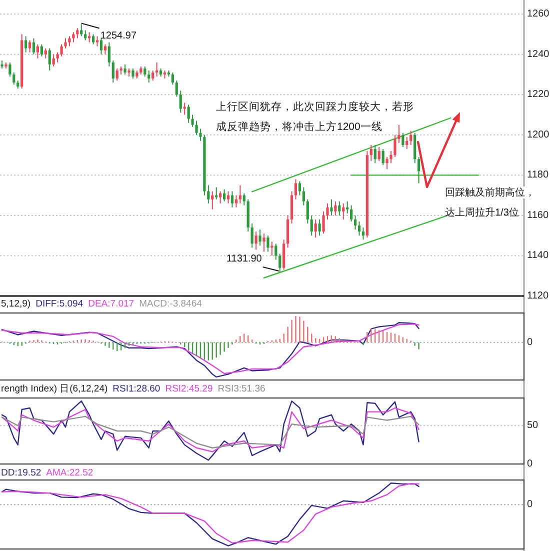  What do you see at coordinates (189, 389) in the screenshot?
I see `text: RSI2:45.29` at bounding box center [189, 389].